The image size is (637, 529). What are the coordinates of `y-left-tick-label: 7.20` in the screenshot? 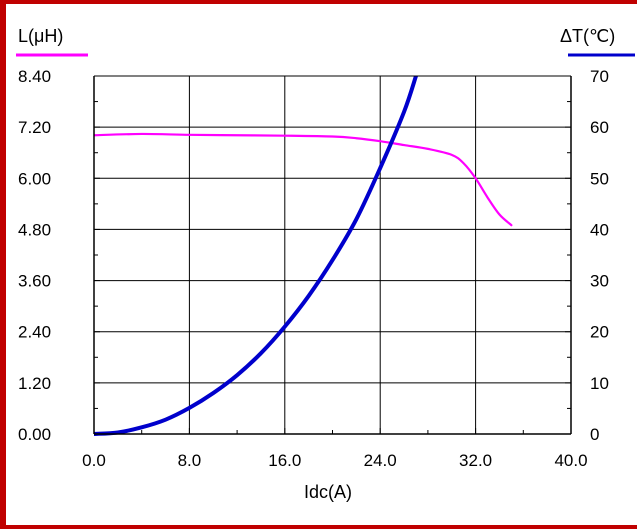 It's located at (34, 127).